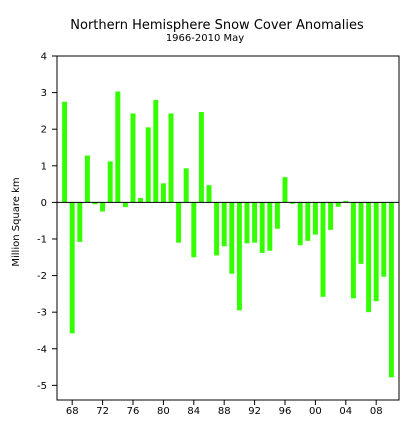 The image size is (420, 421). What do you see at coordinates (179, 222) in the screenshot?
I see `bar-1982` at bounding box center [179, 222].